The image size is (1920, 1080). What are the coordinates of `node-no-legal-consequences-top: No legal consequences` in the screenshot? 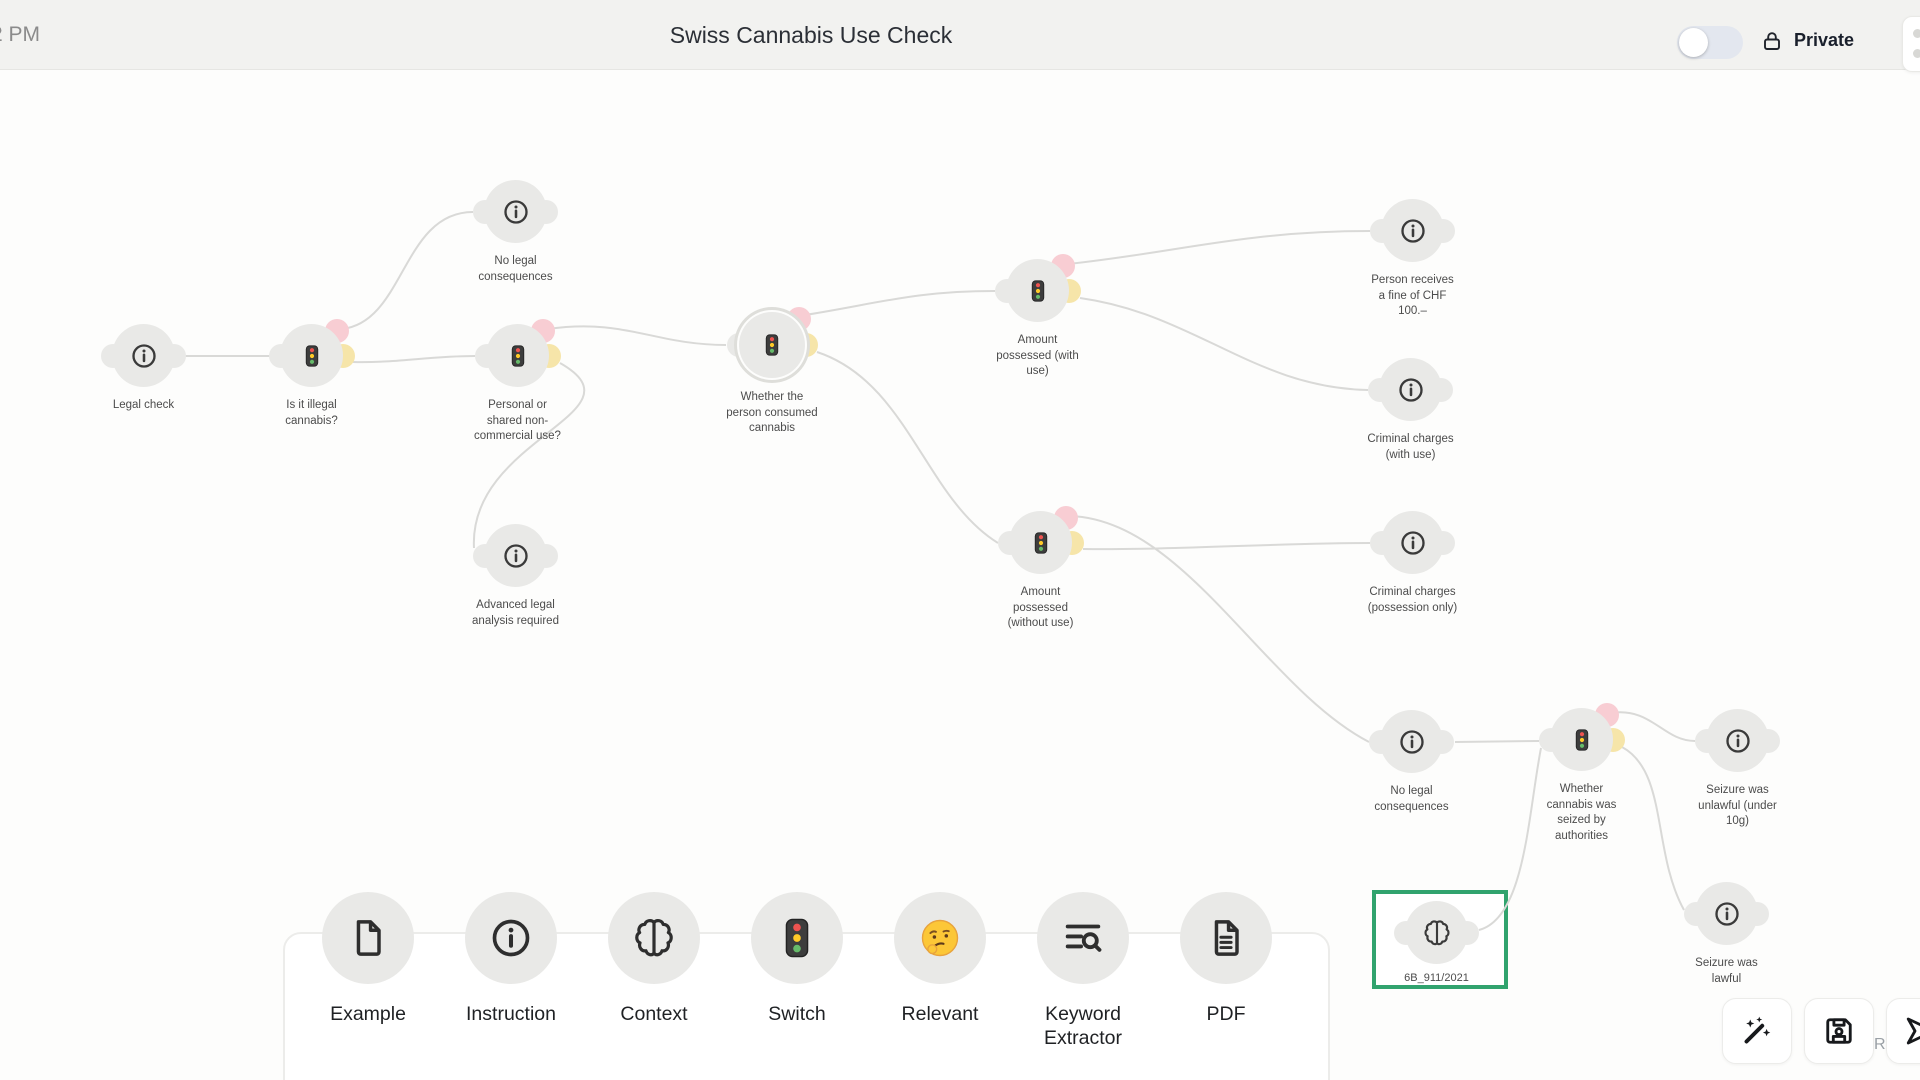 It's located at (515, 231).